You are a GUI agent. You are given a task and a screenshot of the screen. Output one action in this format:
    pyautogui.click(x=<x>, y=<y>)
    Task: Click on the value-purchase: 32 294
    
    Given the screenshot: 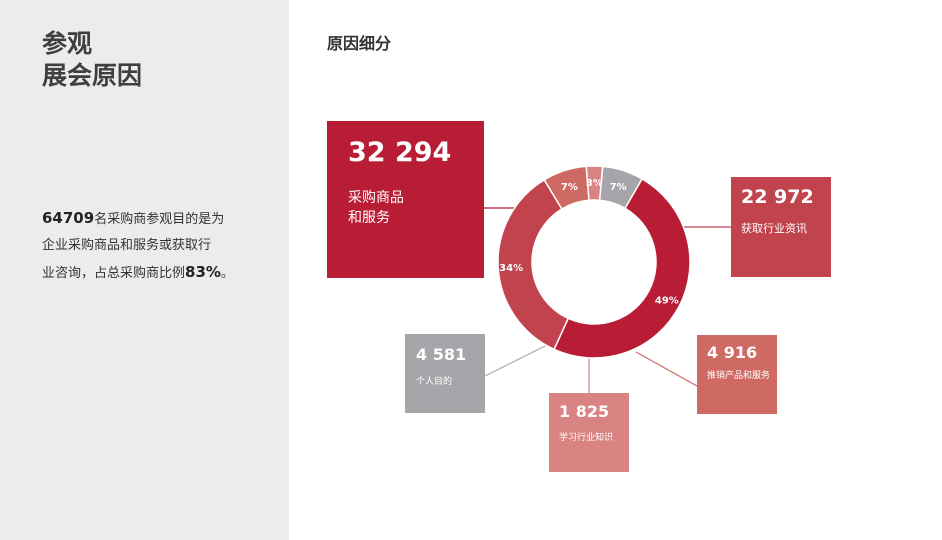 What is the action you would take?
    pyautogui.click(x=400, y=152)
    